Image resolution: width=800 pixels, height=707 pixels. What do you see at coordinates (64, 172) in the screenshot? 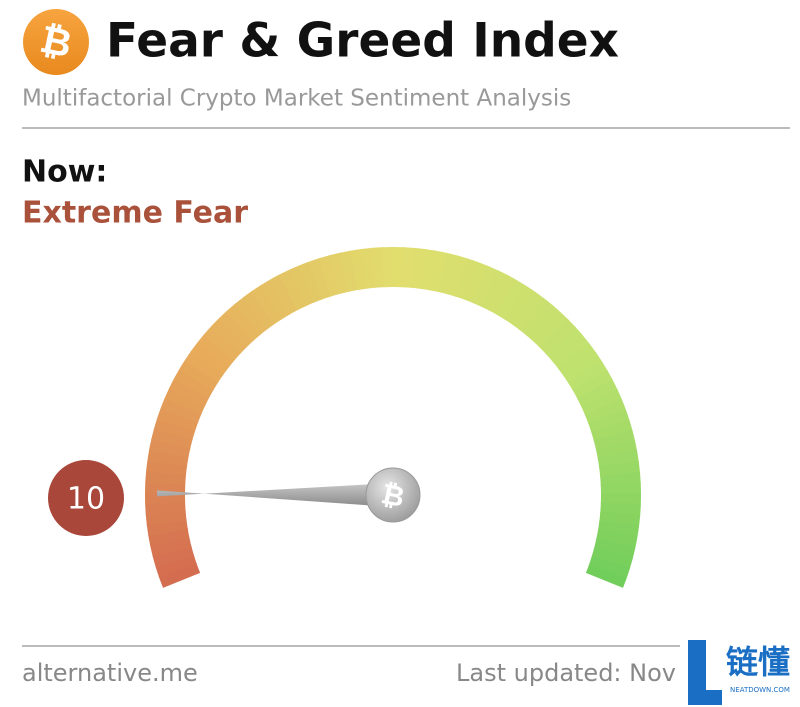
I see `now-label: Now:` at bounding box center [64, 172].